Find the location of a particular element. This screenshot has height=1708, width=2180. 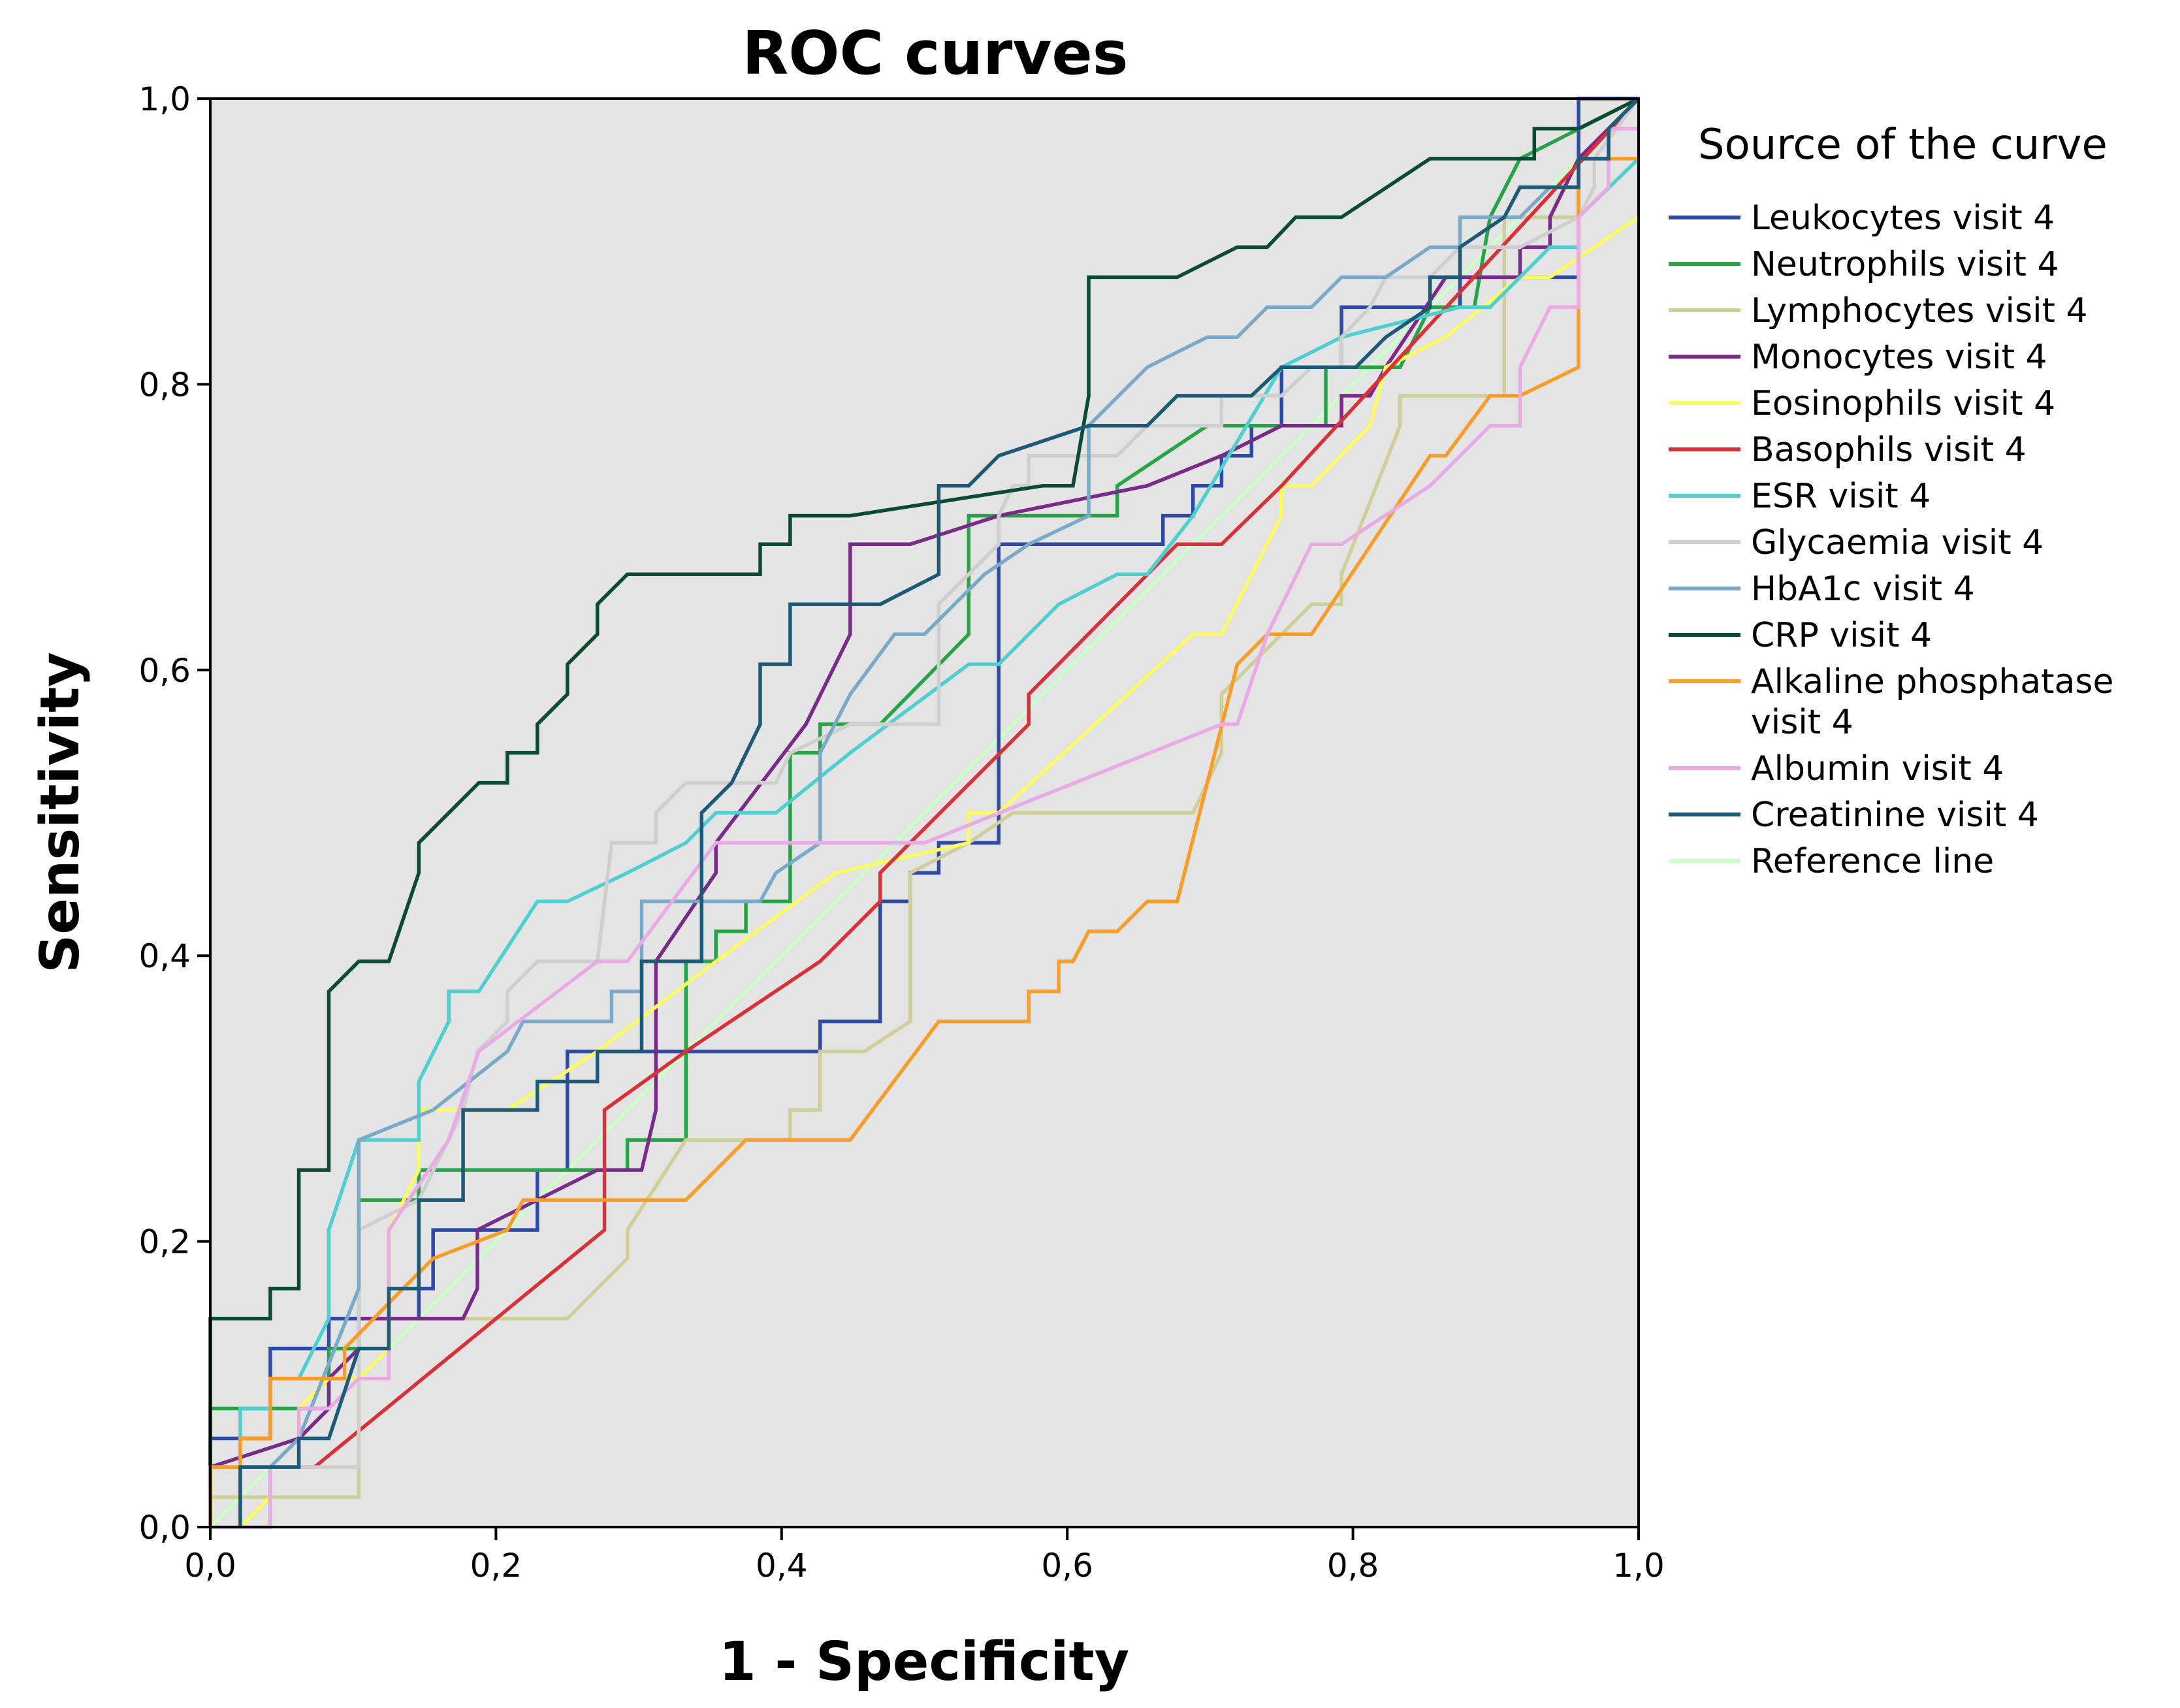

y-tick-label: 1,0 is located at coordinates (164, 99).